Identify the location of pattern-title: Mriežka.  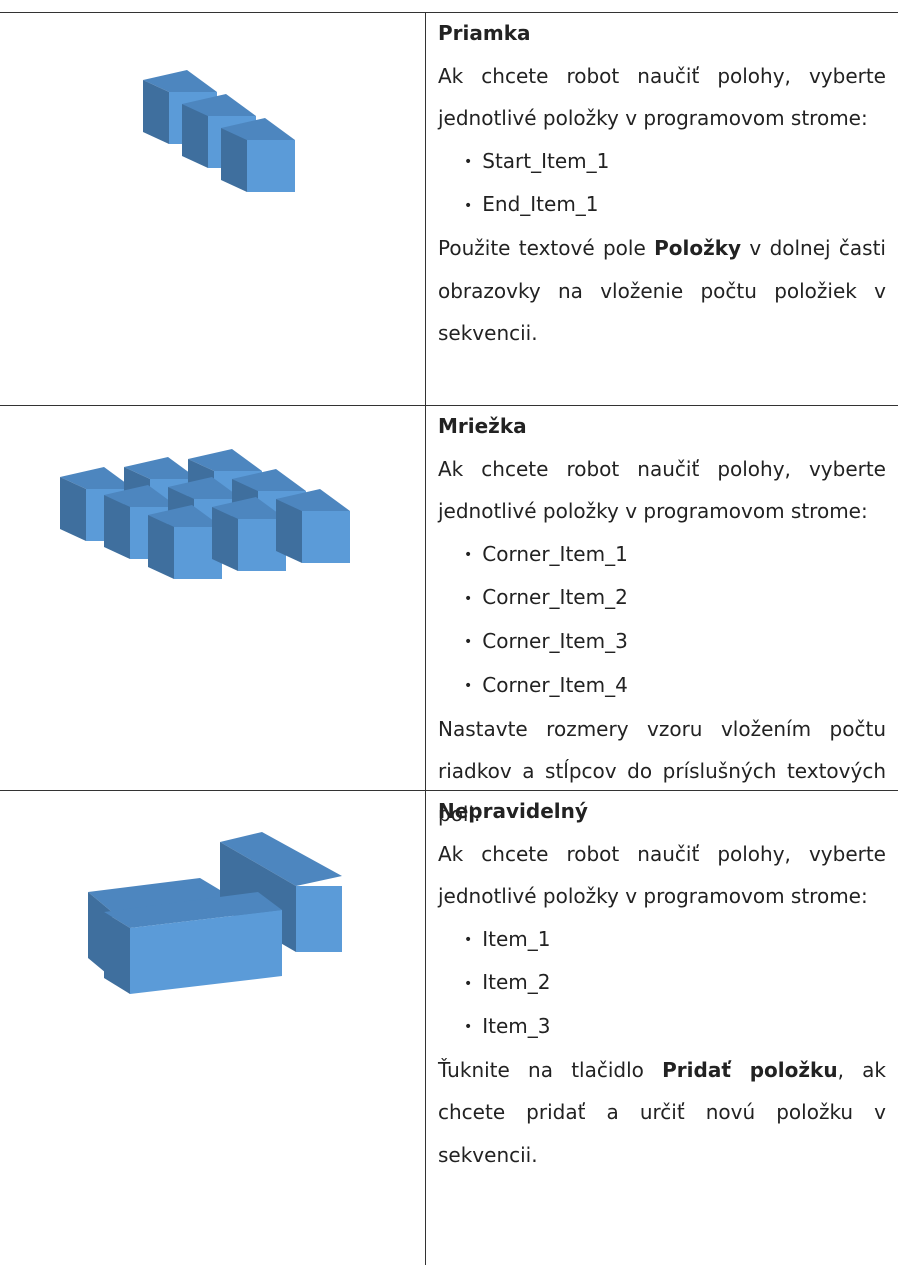
(482, 426).